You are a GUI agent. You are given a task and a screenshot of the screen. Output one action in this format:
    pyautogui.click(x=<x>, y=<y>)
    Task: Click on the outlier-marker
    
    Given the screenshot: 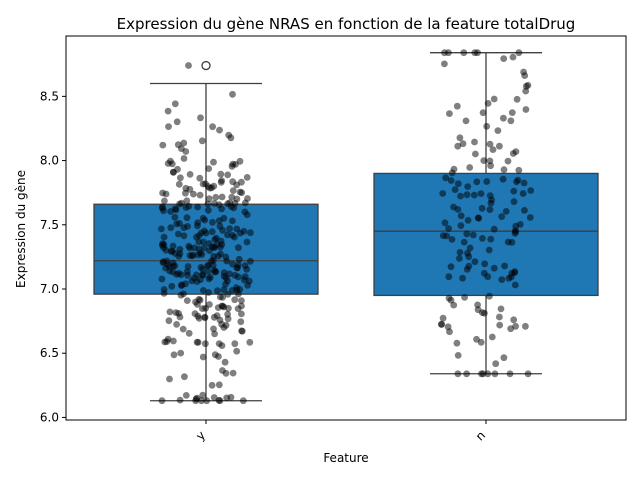 What is the action you would take?
    pyautogui.click(x=206, y=65)
    